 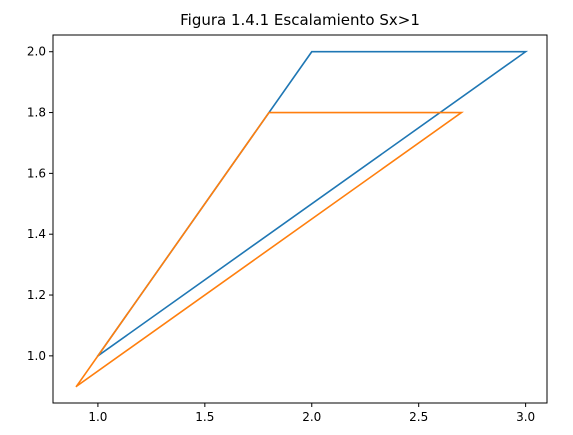 What do you see at coordinates (418, 417) in the screenshot?
I see `x-tick-label: 2.5` at bounding box center [418, 417].